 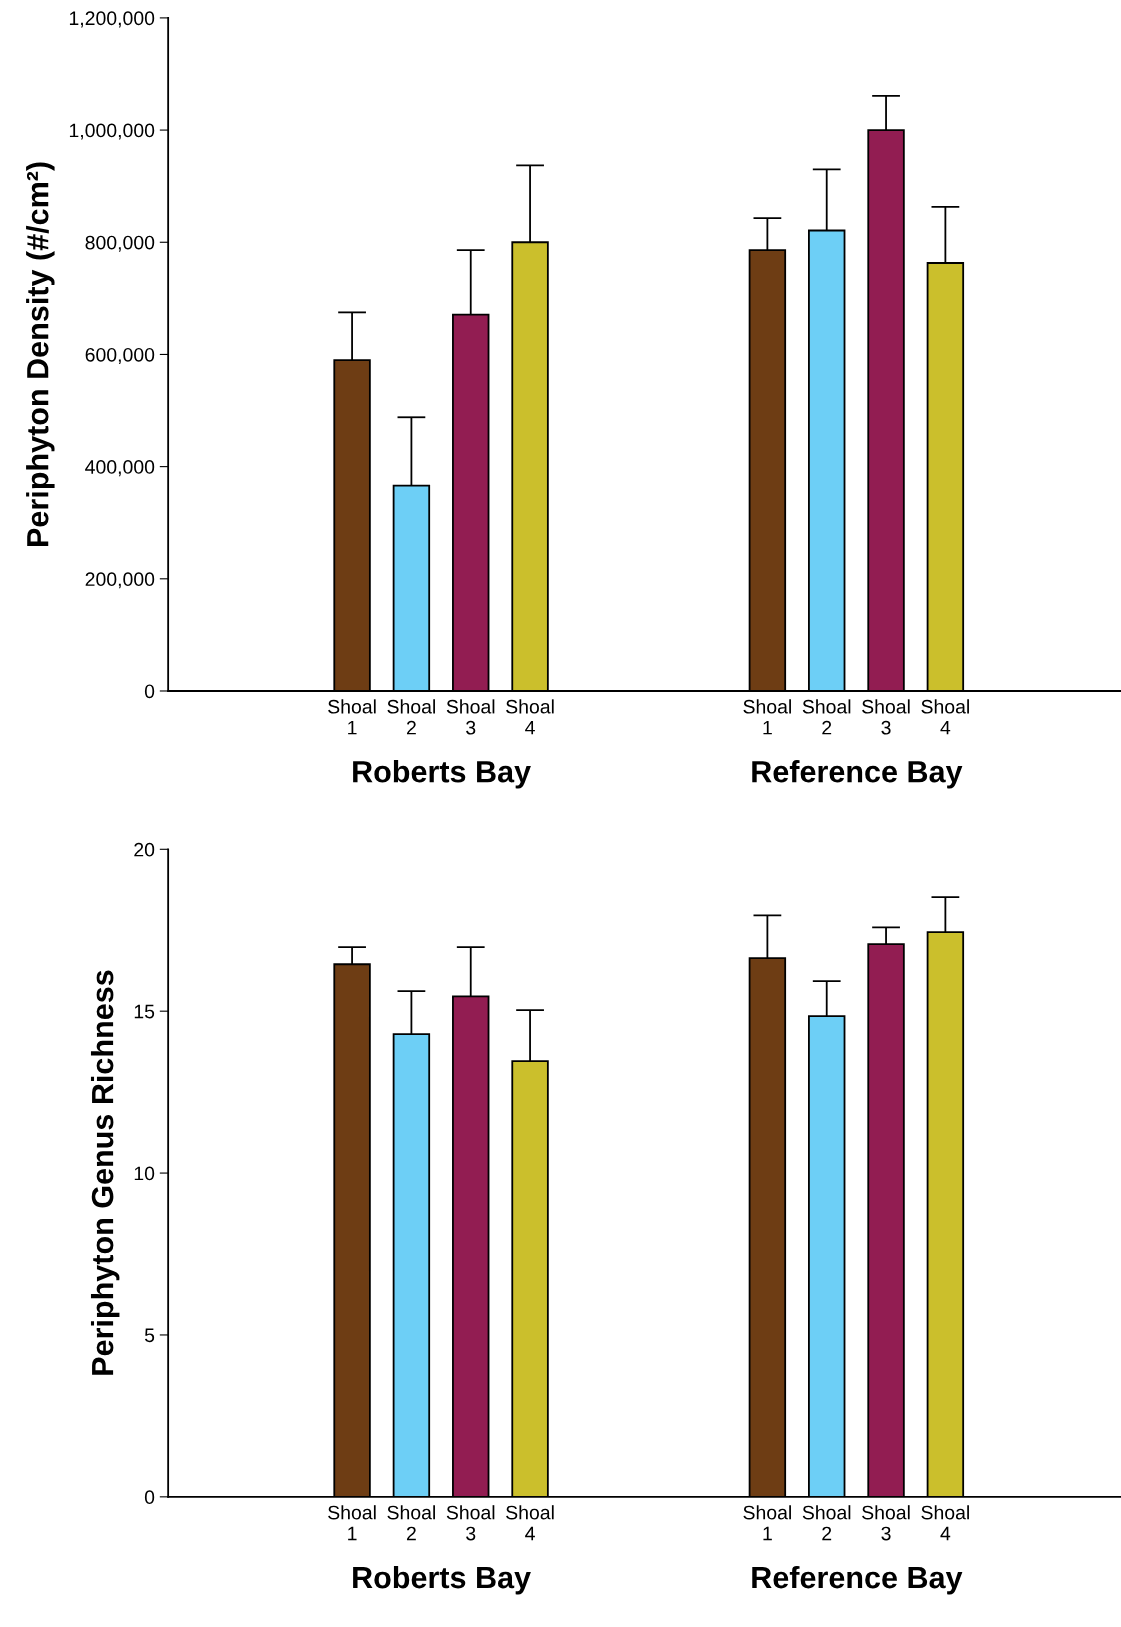 I want to click on y-tick-label: 800,000, so click(x=120, y=243).